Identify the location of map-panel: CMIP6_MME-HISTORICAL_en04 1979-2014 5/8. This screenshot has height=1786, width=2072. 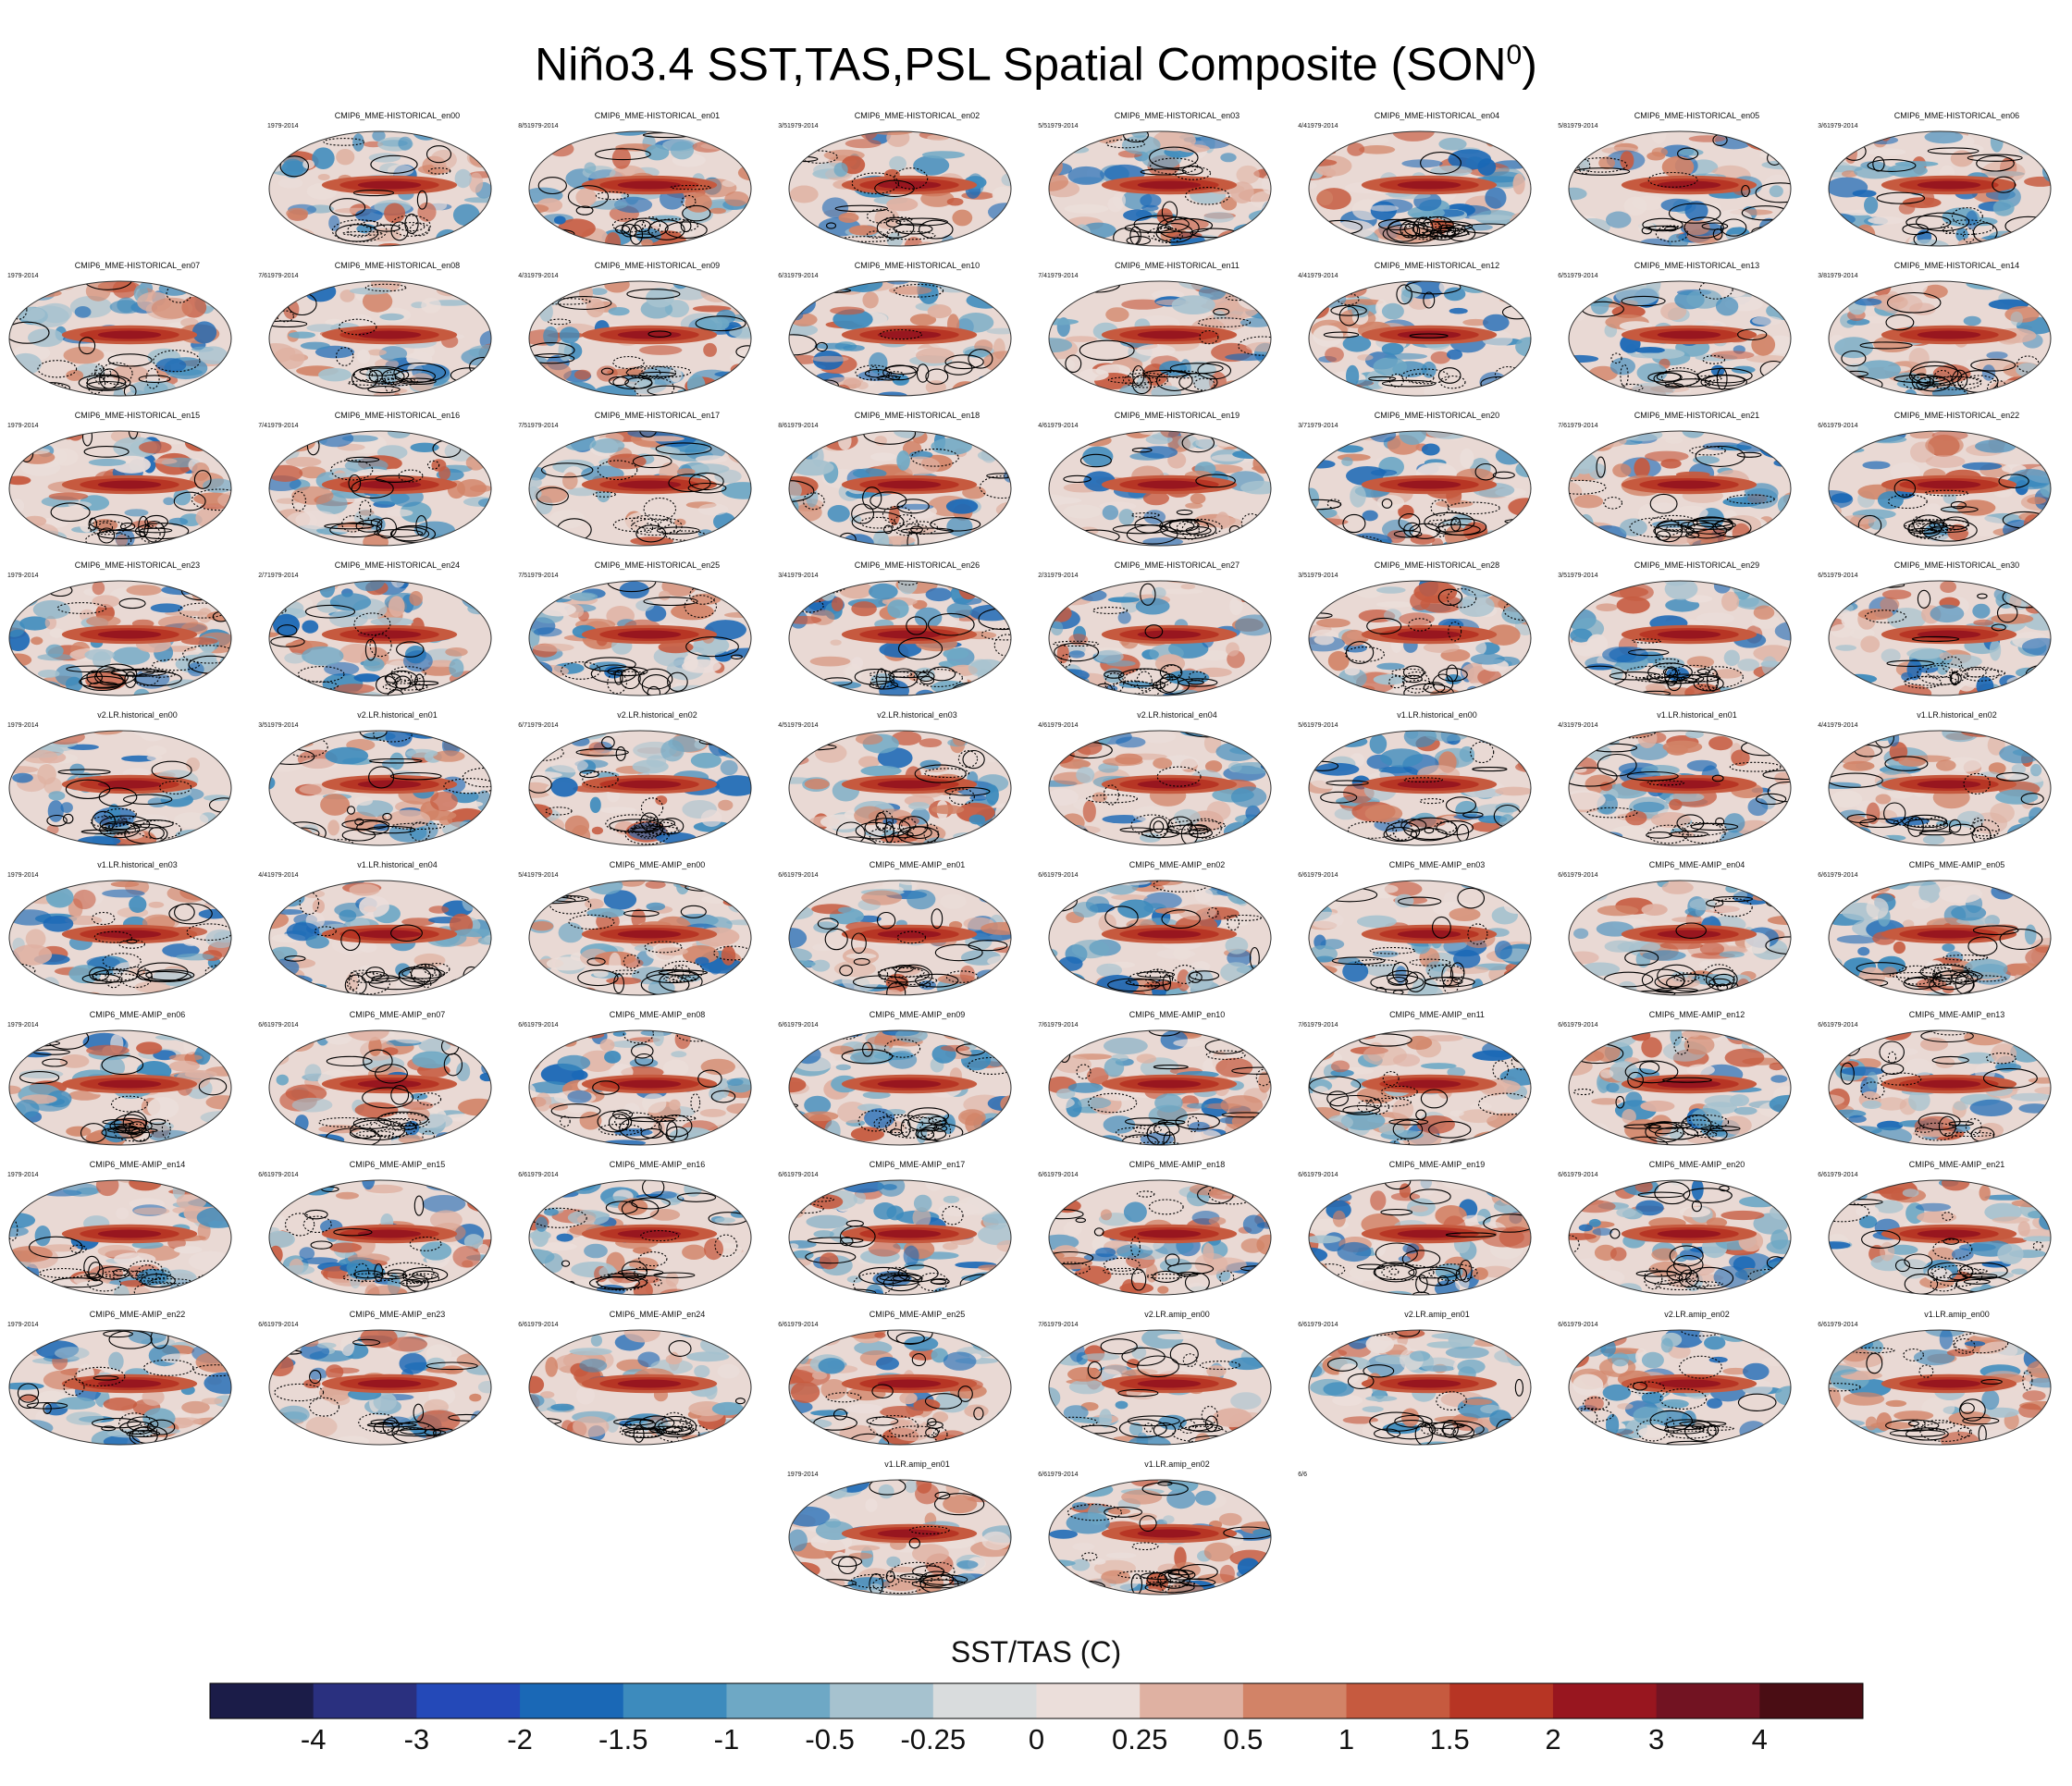
(1437, 186).